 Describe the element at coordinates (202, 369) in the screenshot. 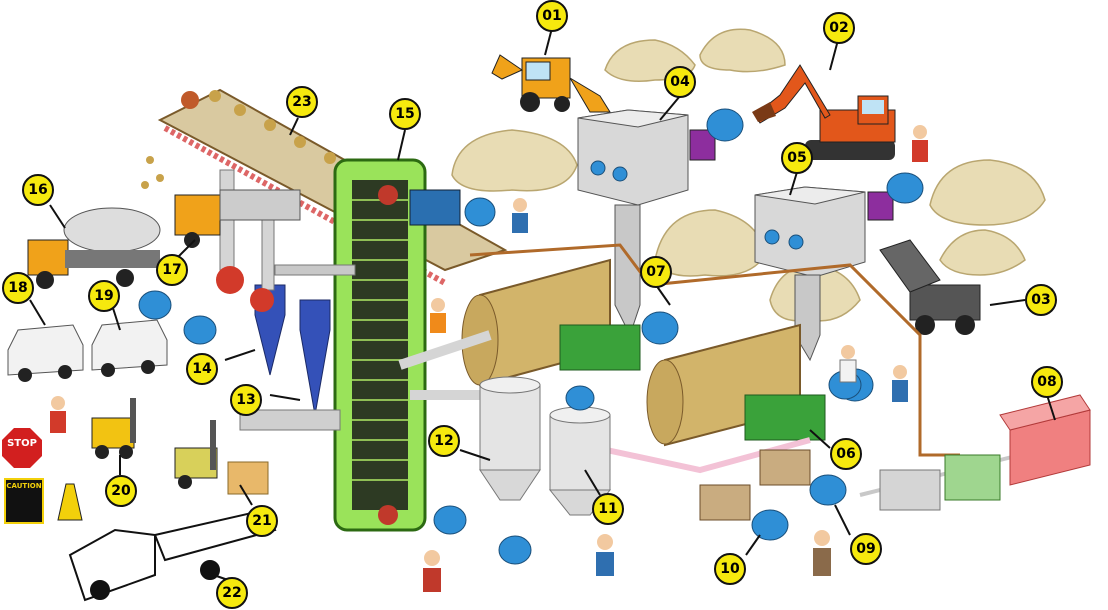

I see `callout-14: 14` at that location.